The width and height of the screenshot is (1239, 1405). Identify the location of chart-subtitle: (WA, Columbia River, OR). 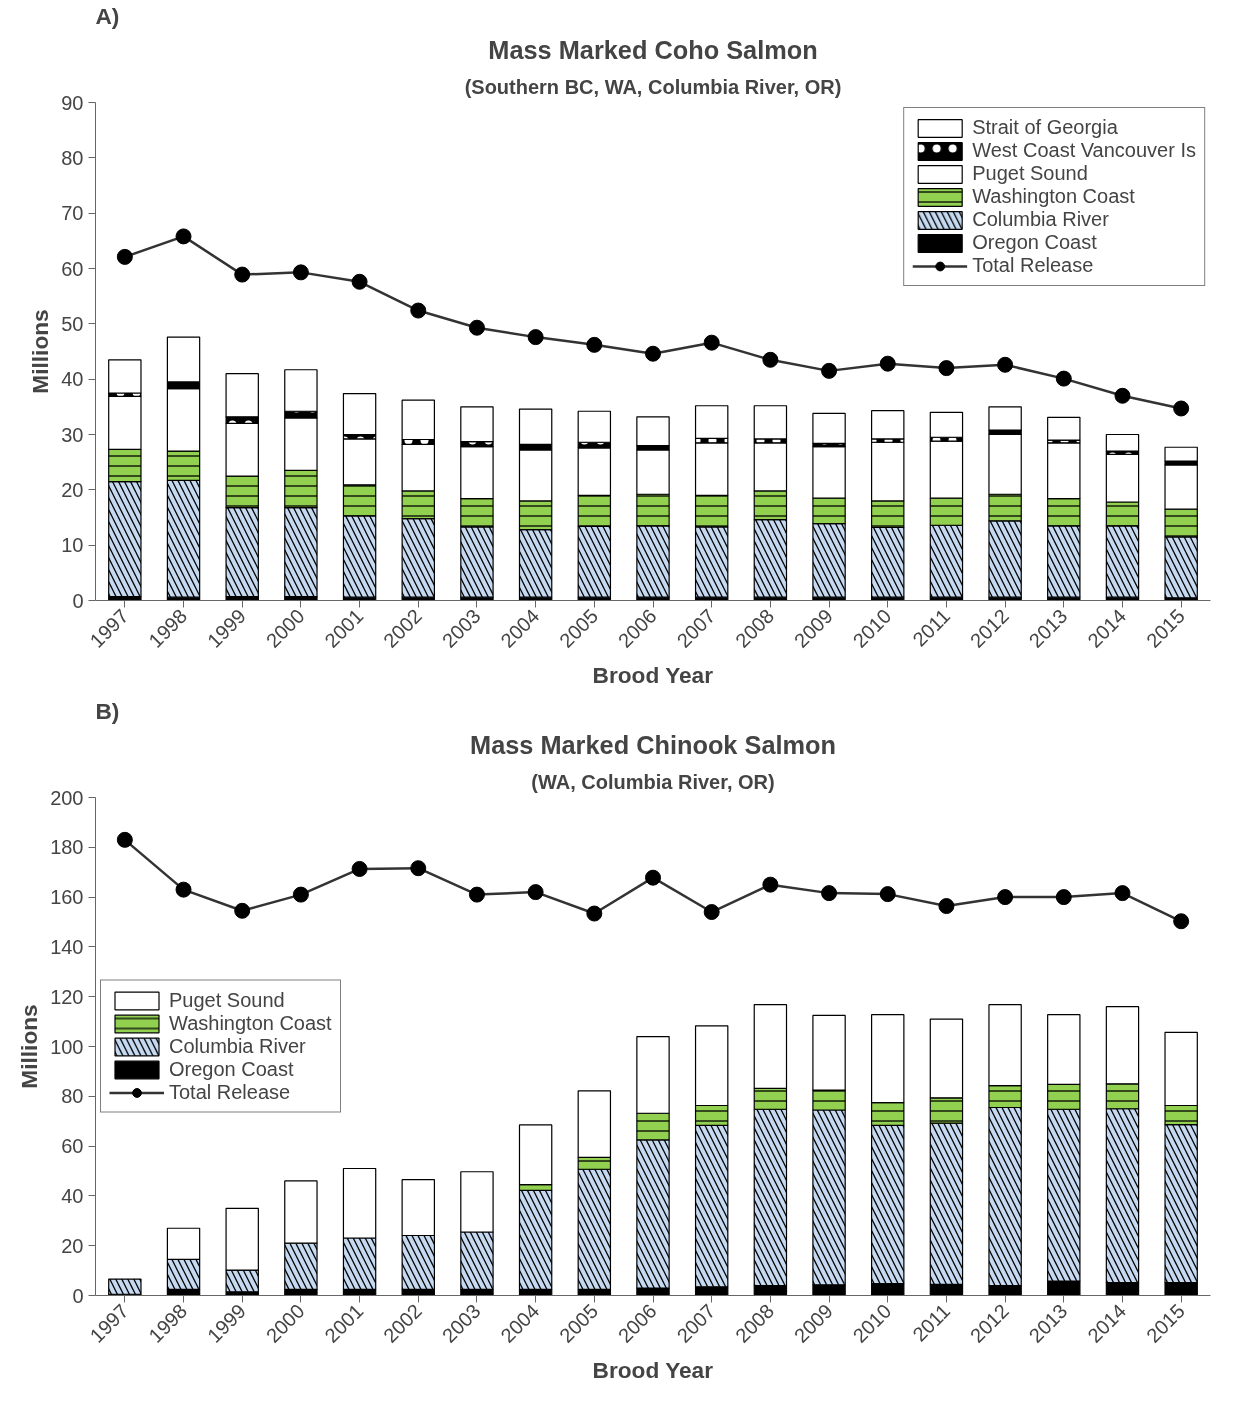
(653, 781).